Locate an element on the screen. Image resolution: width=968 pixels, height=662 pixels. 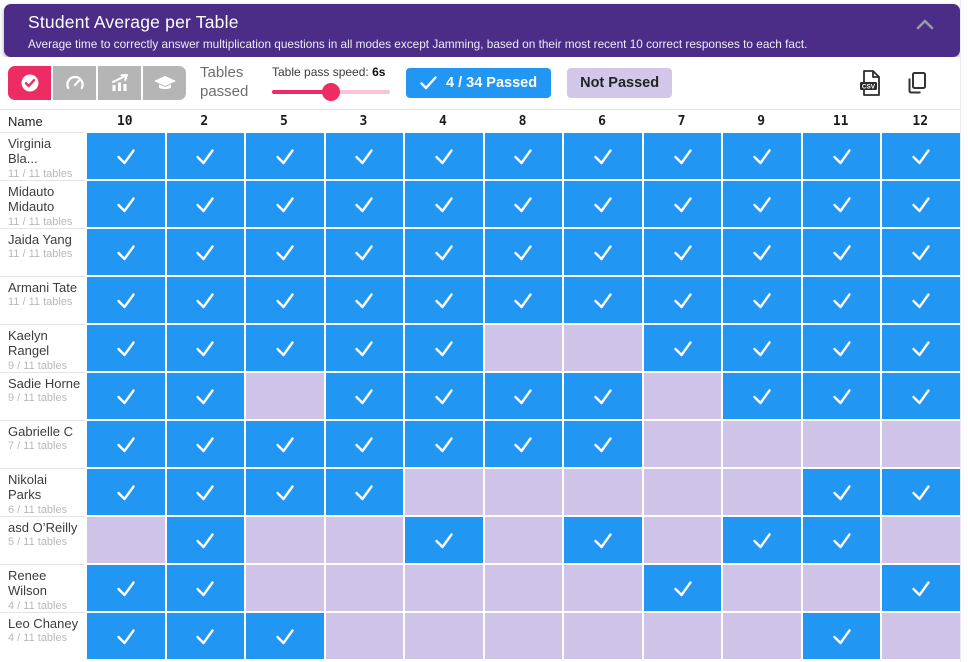
scrollbar-track is located at coordinates (964, 331).